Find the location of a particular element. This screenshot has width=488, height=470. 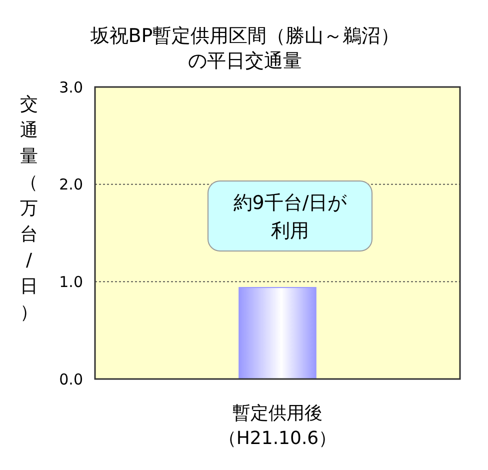

y-tick-label: 2.0 is located at coordinates (71, 185).